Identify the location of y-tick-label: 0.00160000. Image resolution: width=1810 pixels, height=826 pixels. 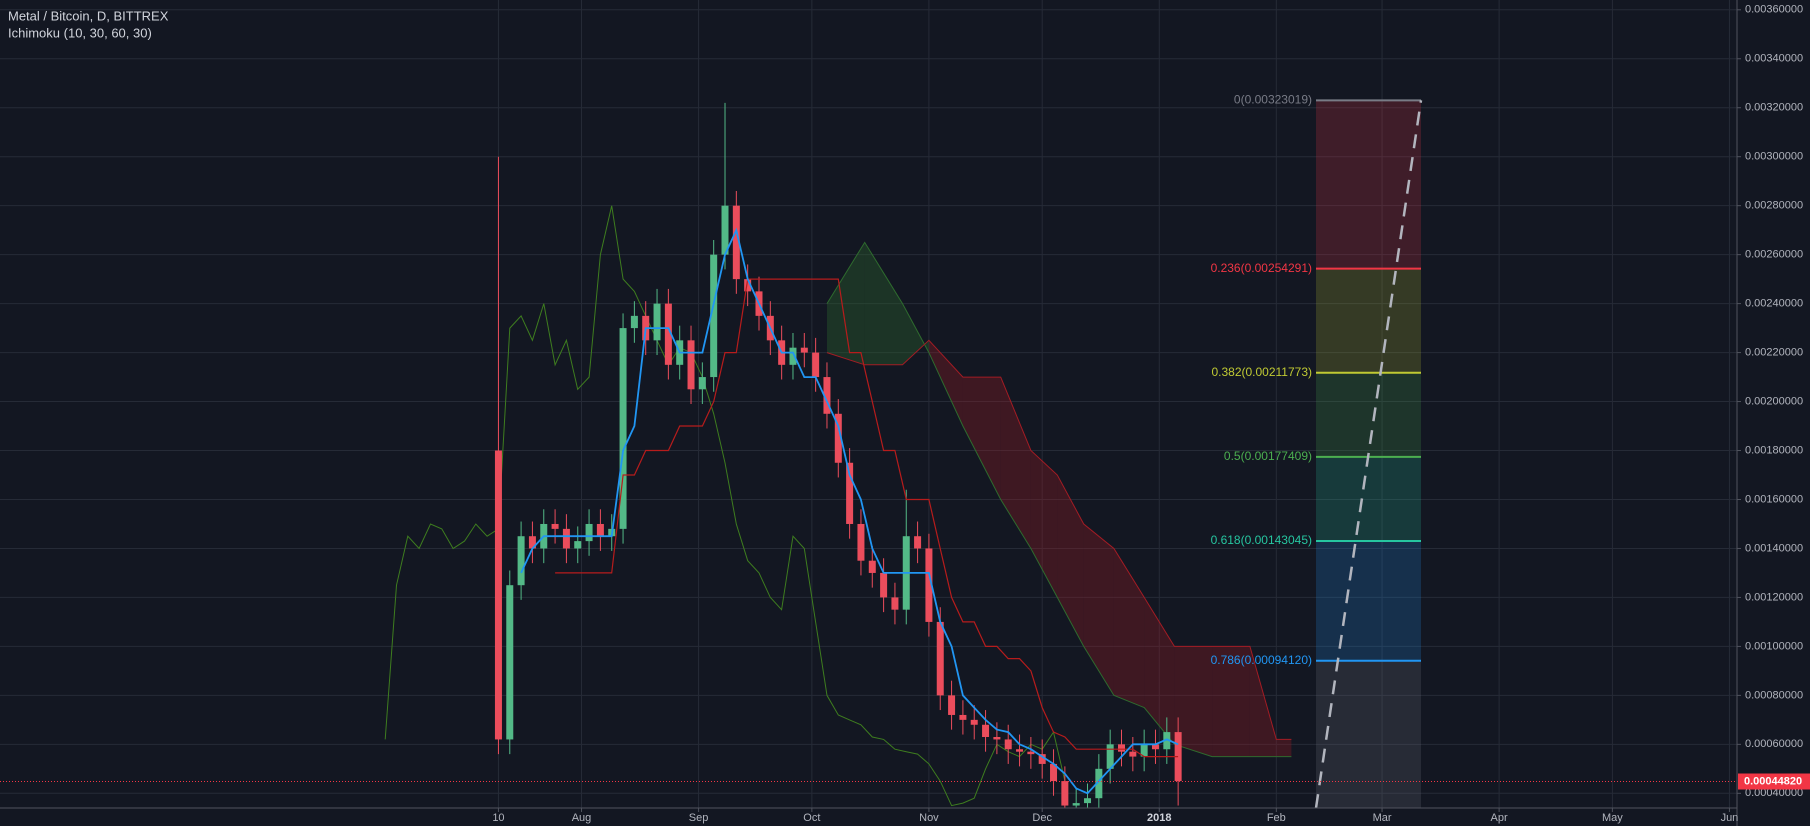
(1774, 499).